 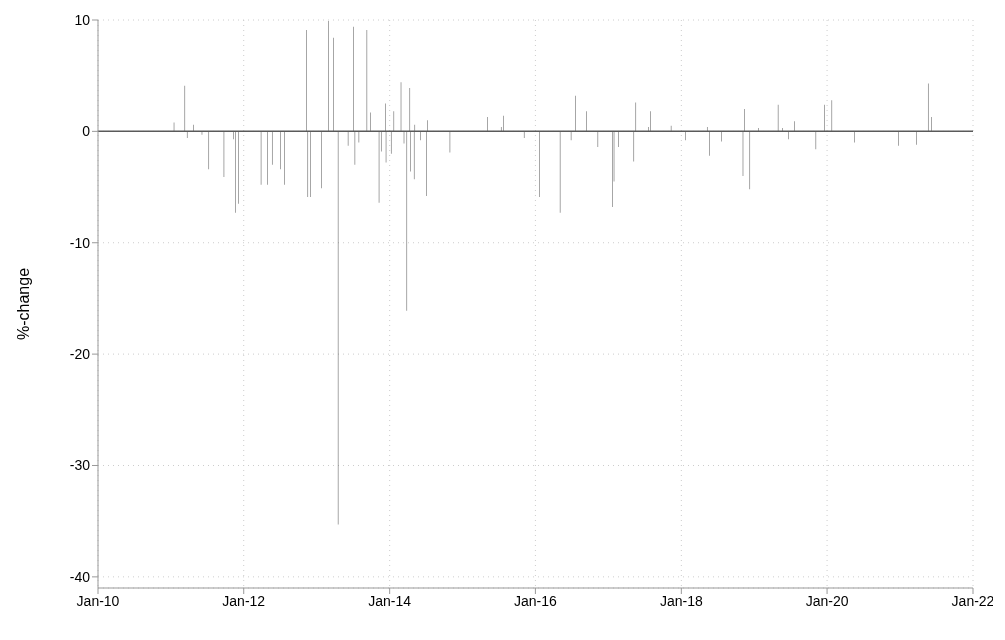 What do you see at coordinates (390, 600) in the screenshot?
I see `x-tick-label: Jan-14` at bounding box center [390, 600].